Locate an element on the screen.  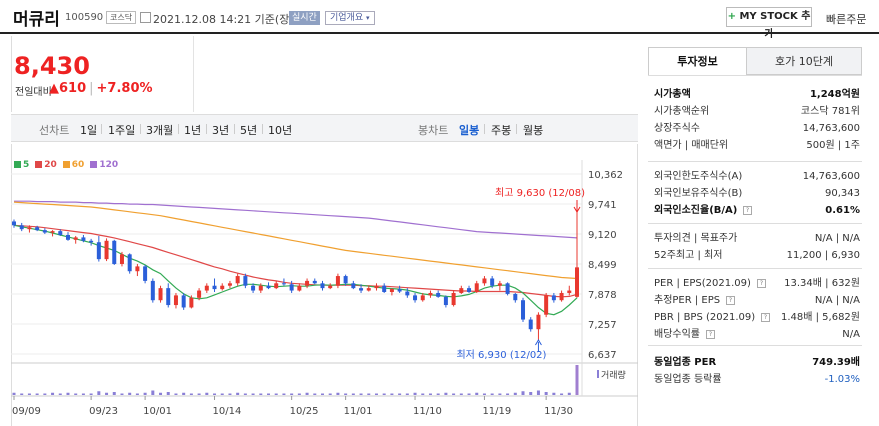
period-5y: 5년 is located at coordinates (249, 130).